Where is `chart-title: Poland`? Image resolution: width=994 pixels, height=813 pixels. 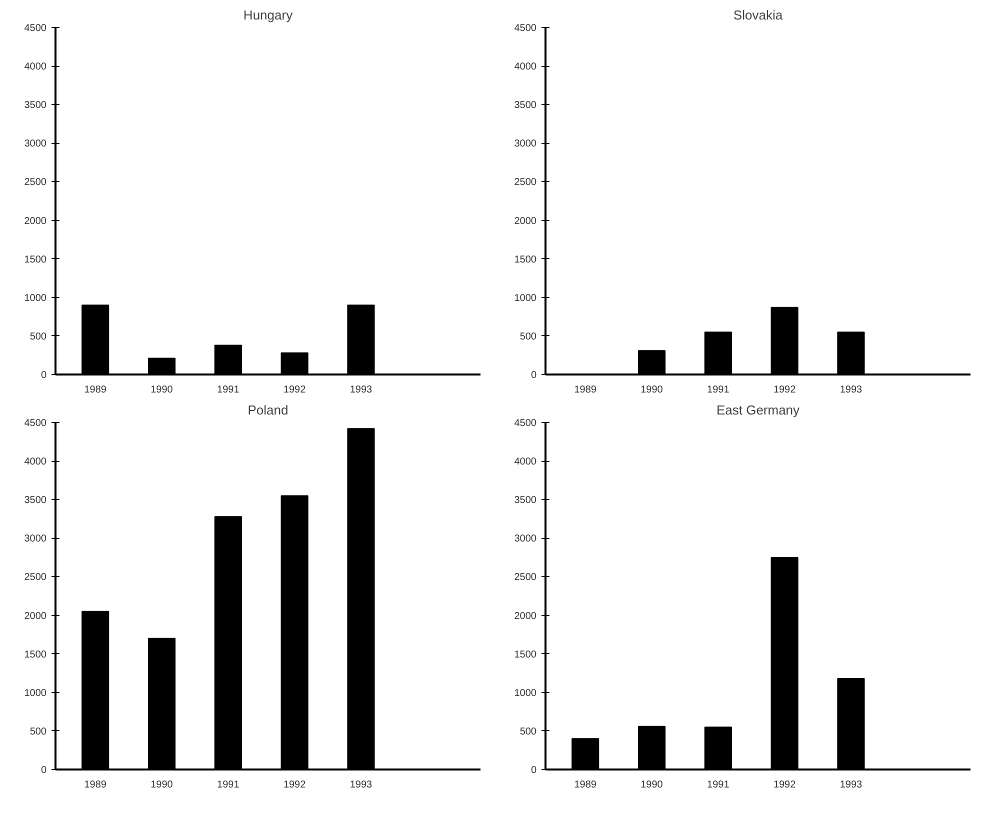
chart-title: Poland is located at coordinates (268, 410).